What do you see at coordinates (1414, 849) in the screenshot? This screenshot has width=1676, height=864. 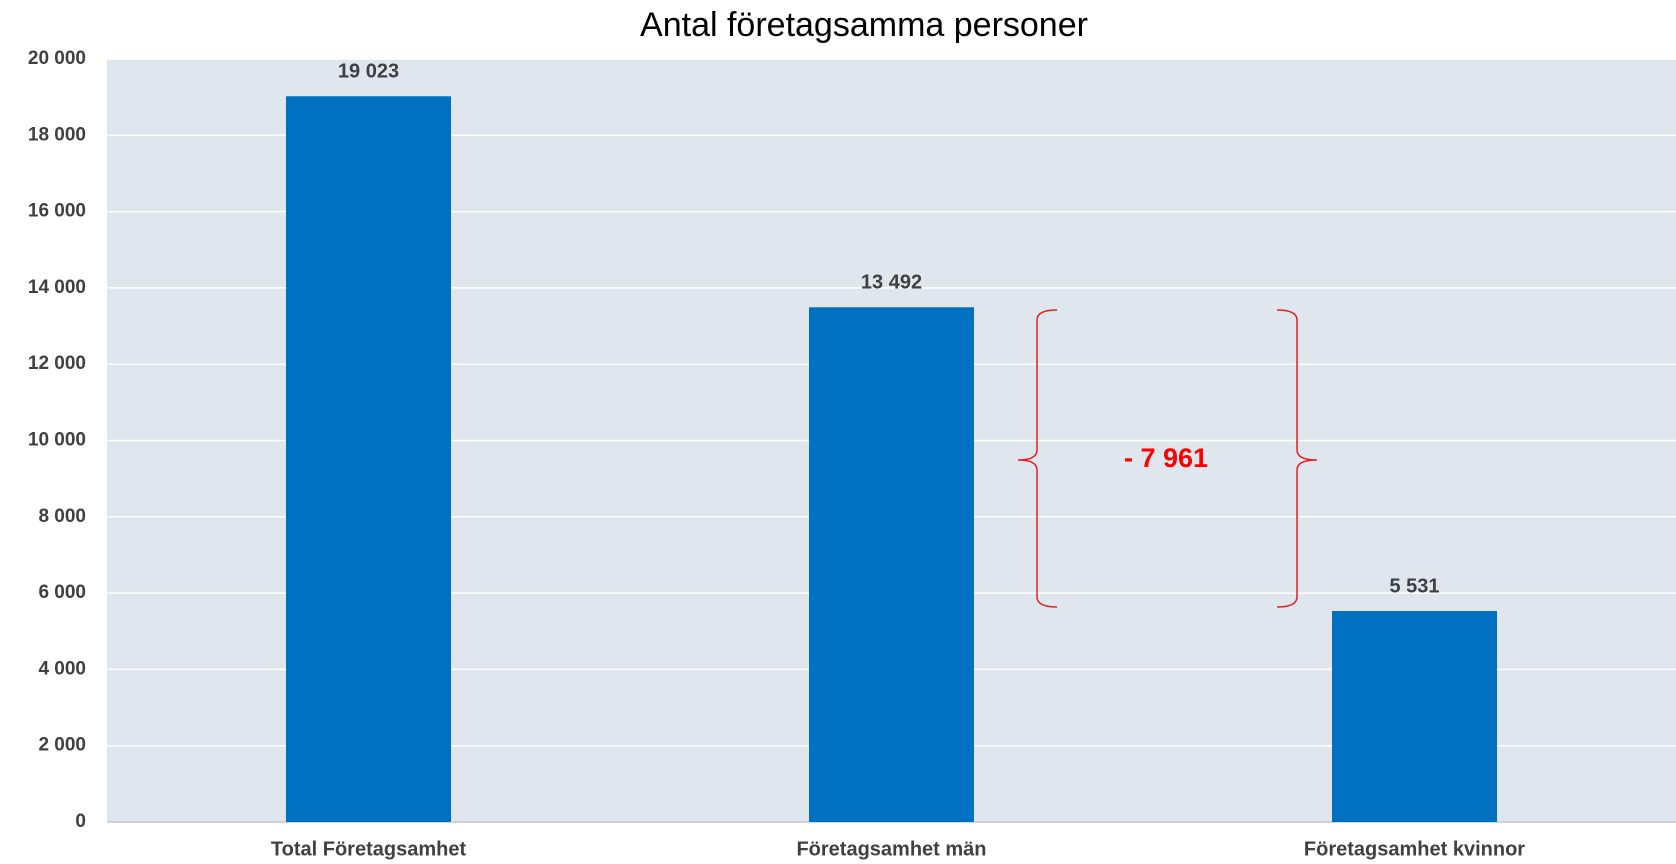 I see `x-tick-label: Företagsamhet kvinnor` at bounding box center [1414, 849].